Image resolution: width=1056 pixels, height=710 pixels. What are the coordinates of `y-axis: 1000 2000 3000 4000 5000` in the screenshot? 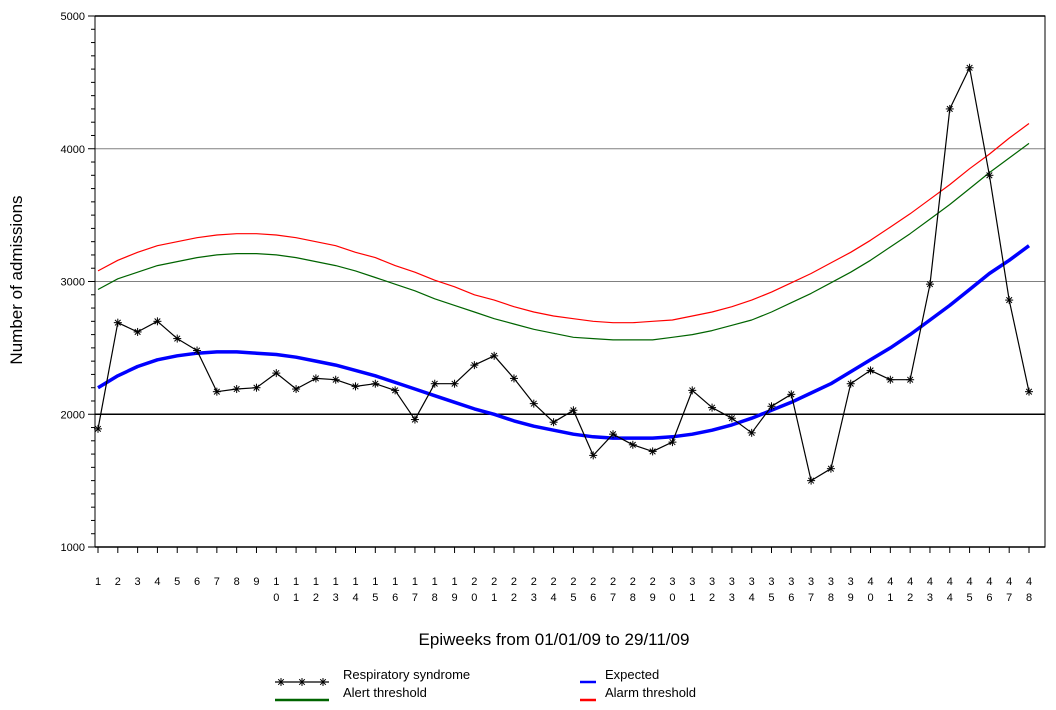 It's located at (78, 282).